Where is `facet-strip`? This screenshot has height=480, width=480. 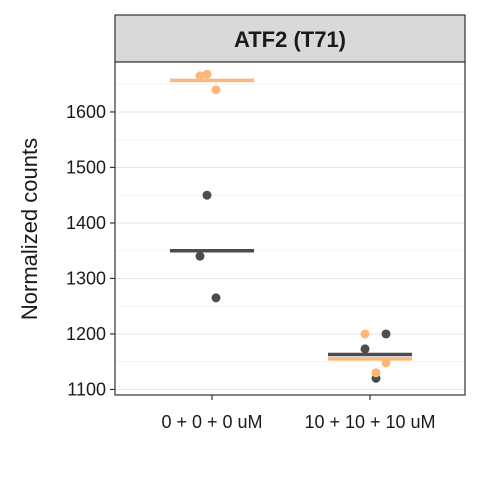 facet-strip is located at coordinates (290, 38).